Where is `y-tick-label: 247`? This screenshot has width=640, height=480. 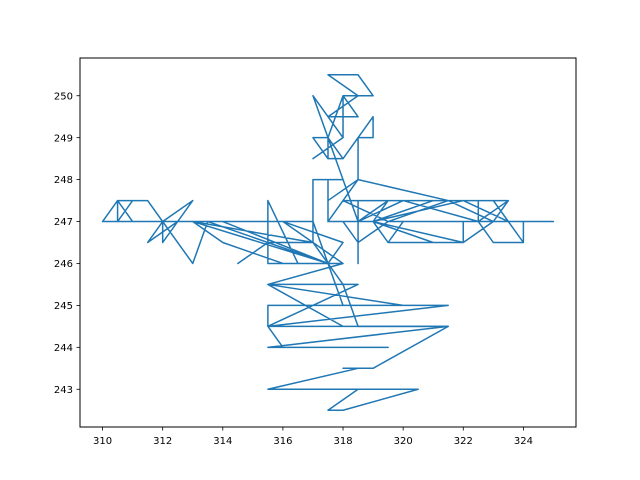
y-tick-label: 247 is located at coordinates (63, 222).